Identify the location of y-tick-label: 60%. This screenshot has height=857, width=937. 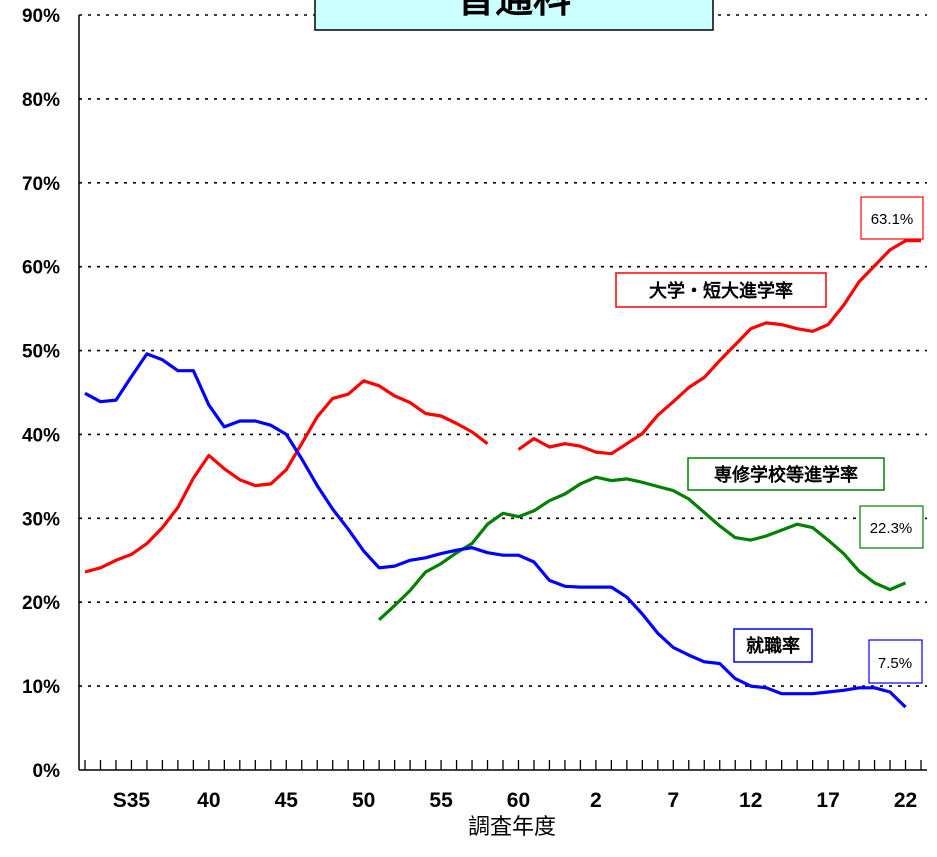
(41, 268).